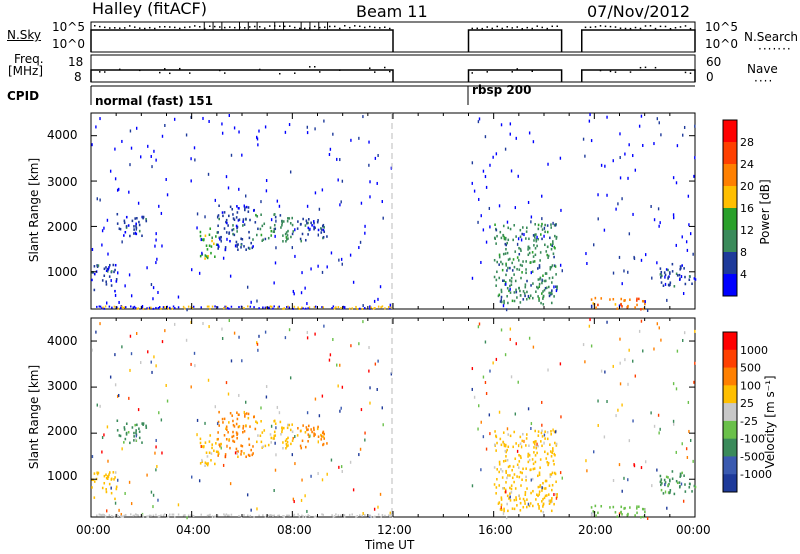 The height and width of the screenshot is (554, 800). What do you see at coordinates (771, 37) in the screenshot?
I see `nsearch-label: N.Search` at bounding box center [771, 37].